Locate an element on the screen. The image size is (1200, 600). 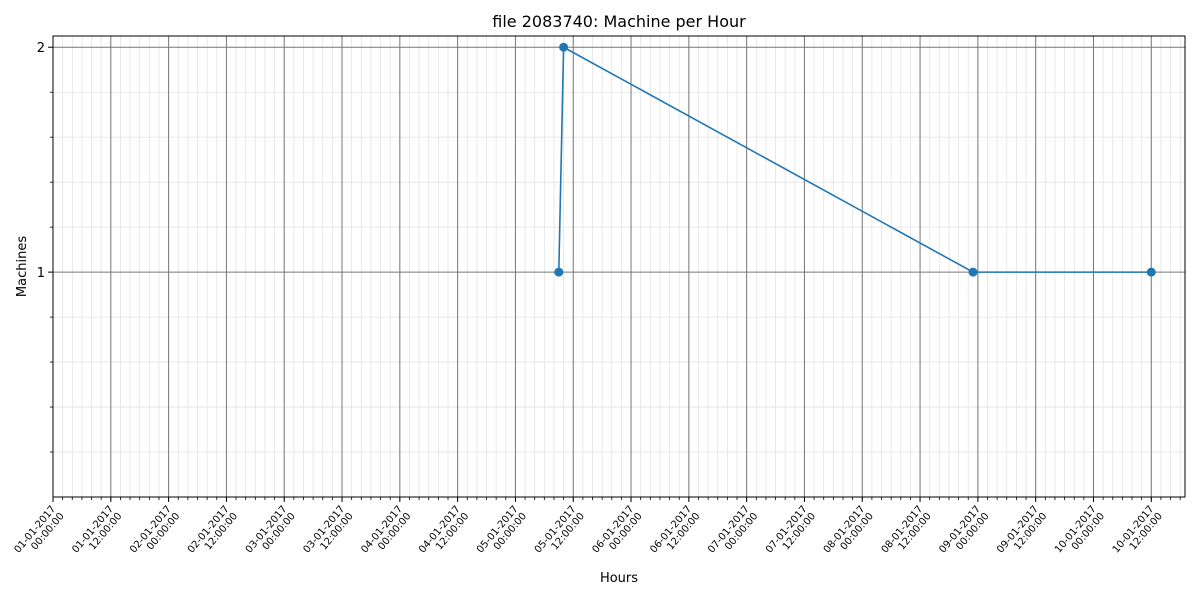
chart-title: file 2083740: Machine per Hour is located at coordinates (619, 21).